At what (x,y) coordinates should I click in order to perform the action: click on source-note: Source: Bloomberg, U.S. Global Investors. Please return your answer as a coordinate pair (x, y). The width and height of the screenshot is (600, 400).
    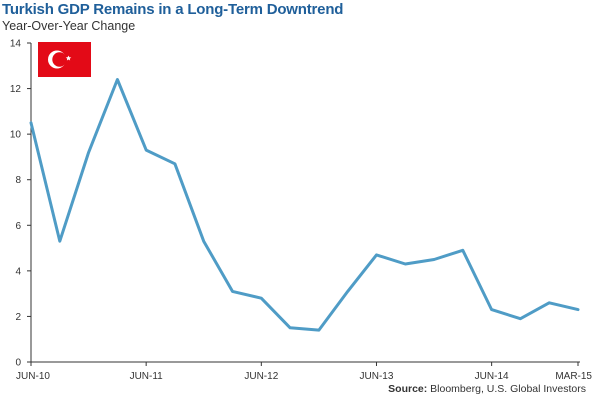
    Looking at the image, I should click on (487, 389).